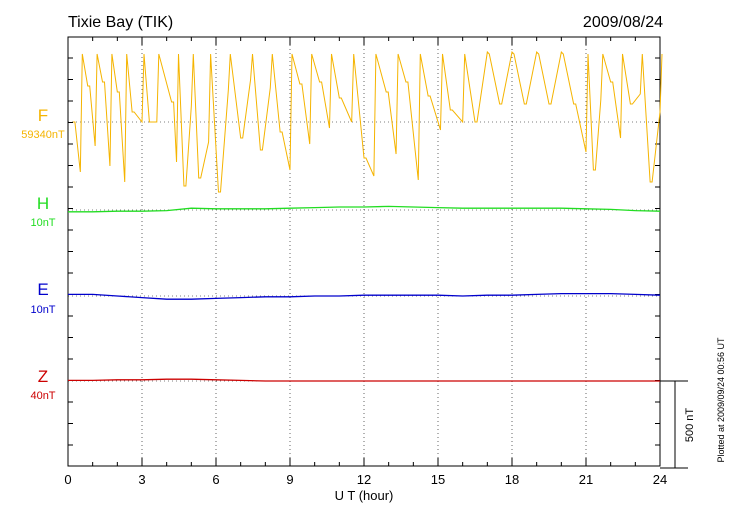  I want to click on plotted-note: Plotted at 2009/09/24 00:56 UT, so click(721, 400).